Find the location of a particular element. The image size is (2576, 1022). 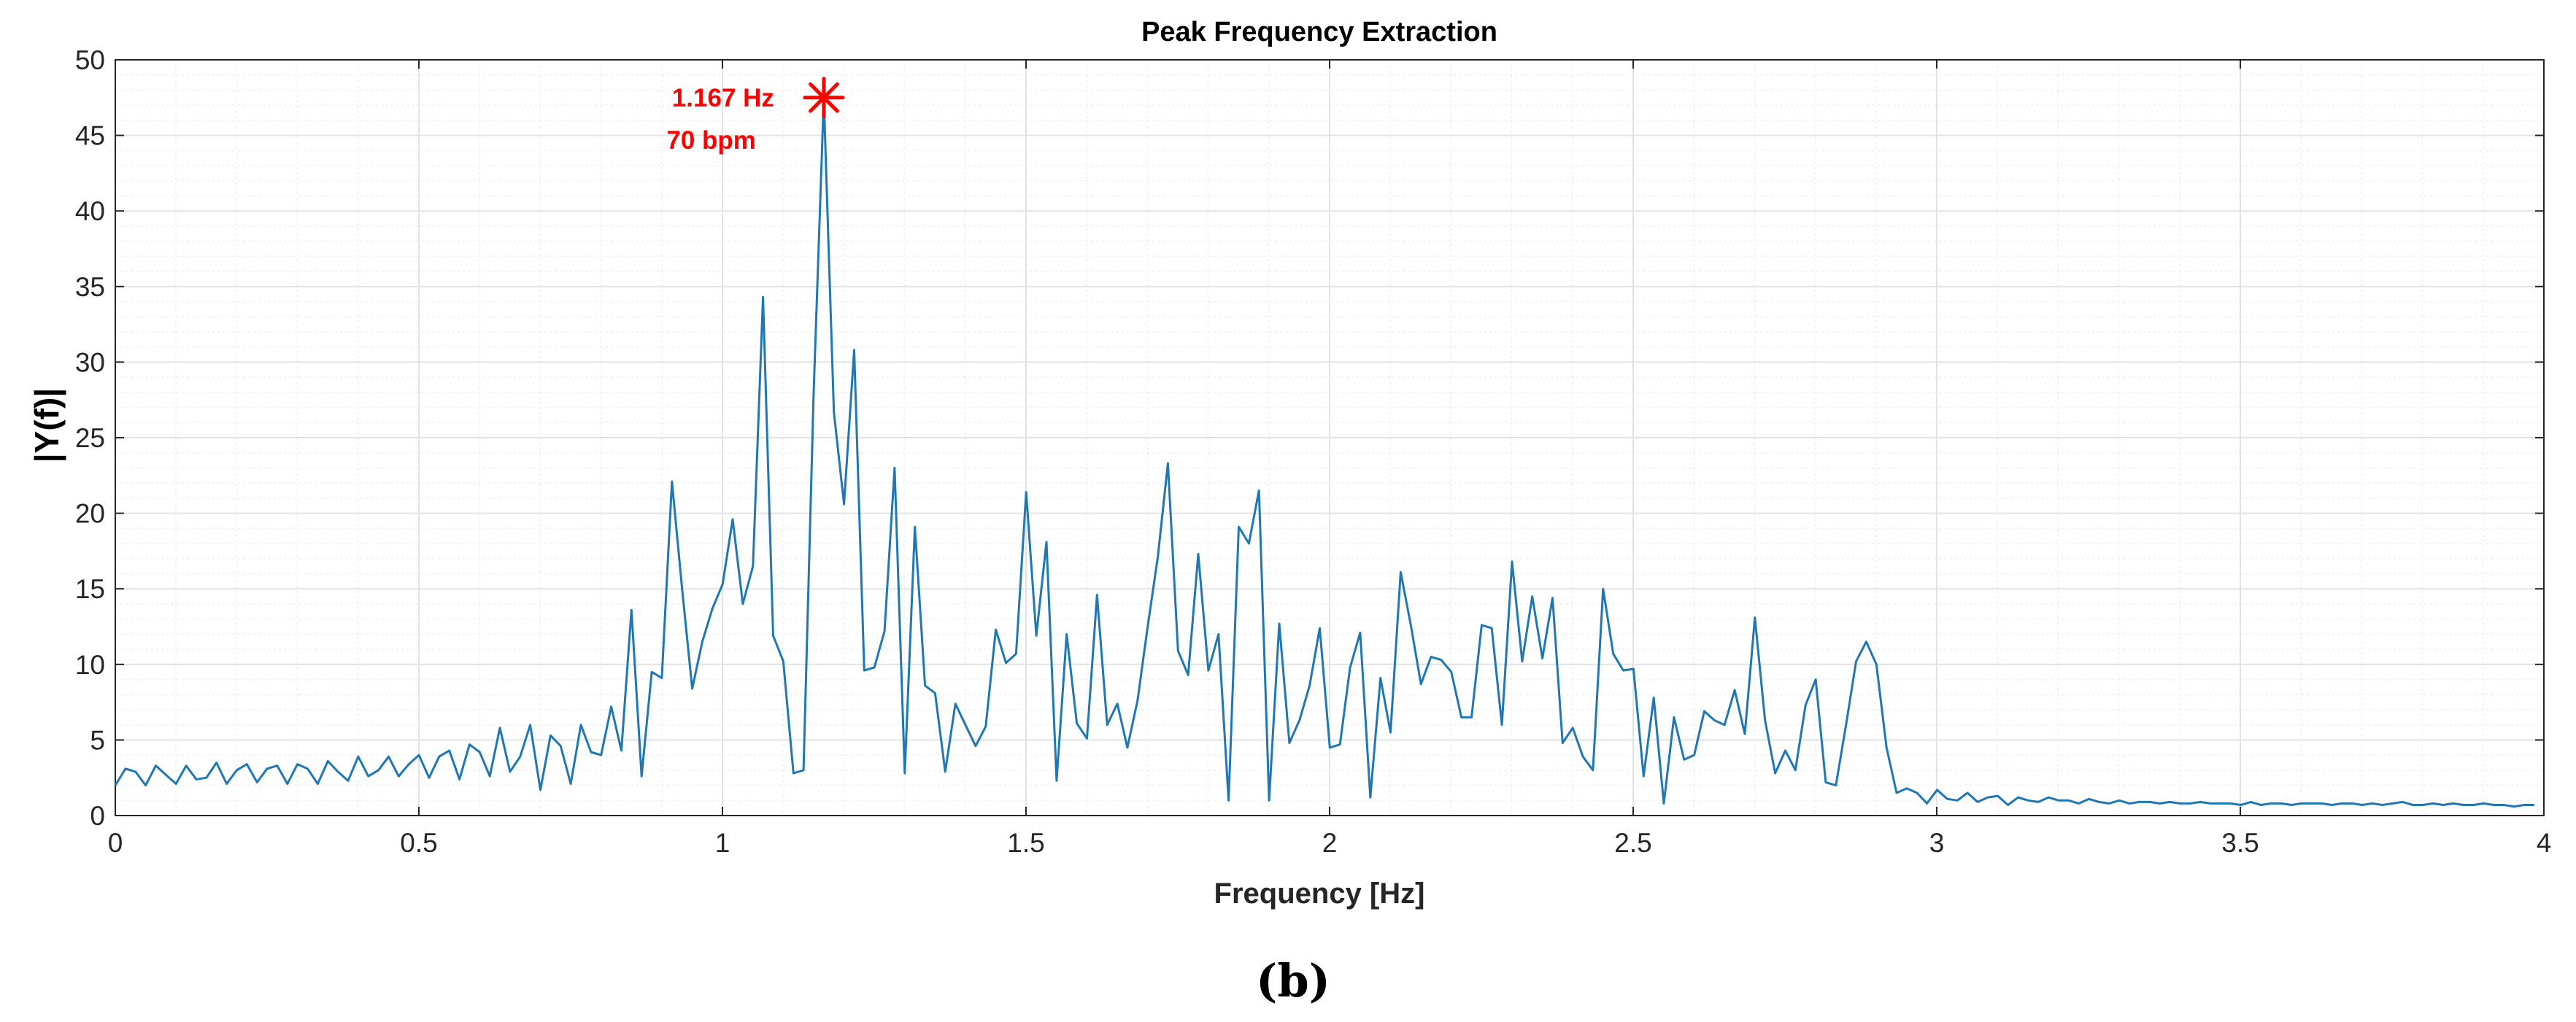

x-tick-label: 0.5 is located at coordinates (418, 843).